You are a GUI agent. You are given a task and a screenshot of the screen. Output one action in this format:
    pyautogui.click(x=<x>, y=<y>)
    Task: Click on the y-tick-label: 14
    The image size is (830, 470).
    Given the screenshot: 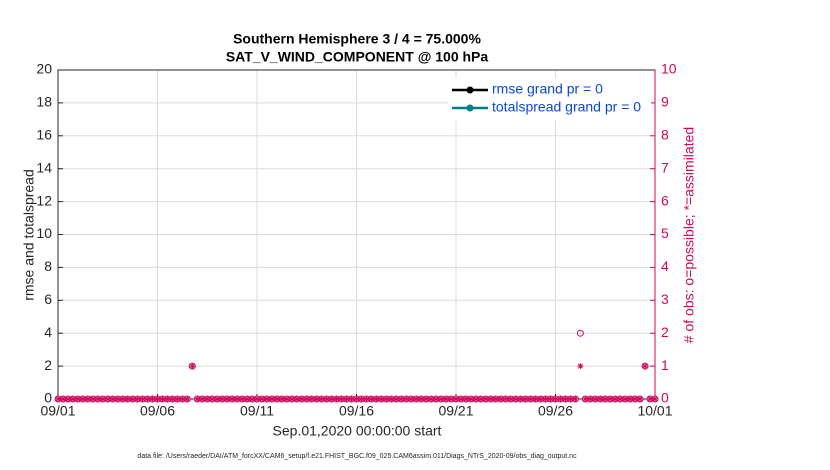 What is the action you would take?
    pyautogui.click(x=44, y=167)
    